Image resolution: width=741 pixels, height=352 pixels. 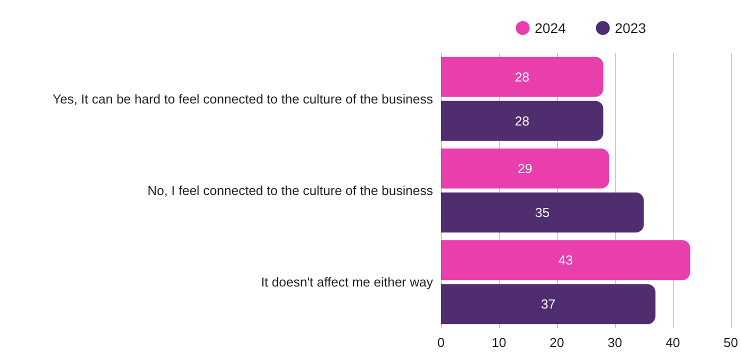 I want to click on y-tick-label: No, I feel connected to the culture of the business, so click(x=291, y=190).